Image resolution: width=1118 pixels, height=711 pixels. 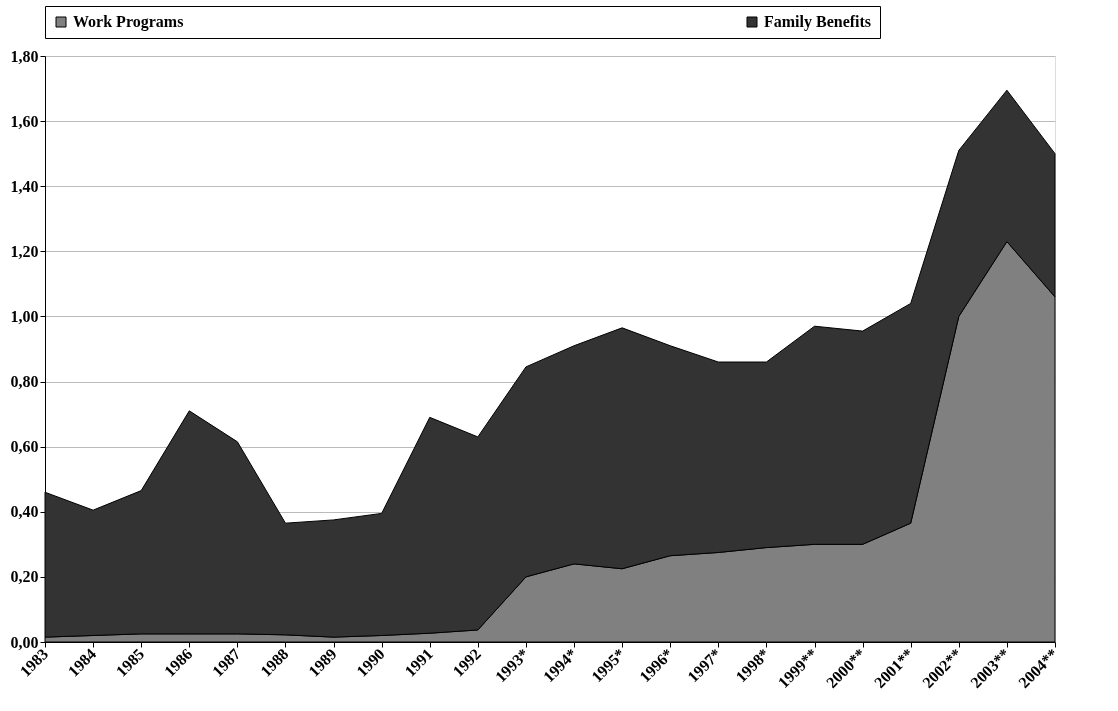 What do you see at coordinates (24, 251) in the screenshot?
I see `y-tick-label: 1,20` at bounding box center [24, 251].